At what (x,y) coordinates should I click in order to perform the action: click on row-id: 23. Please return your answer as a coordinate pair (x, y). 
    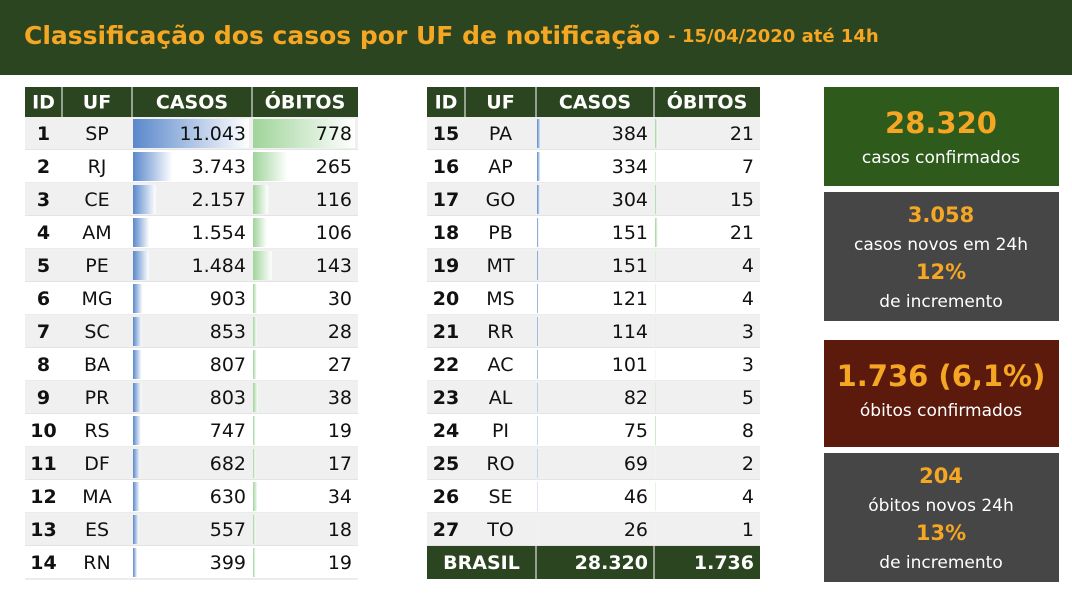
    Looking at the image, I should click on (446, 398).